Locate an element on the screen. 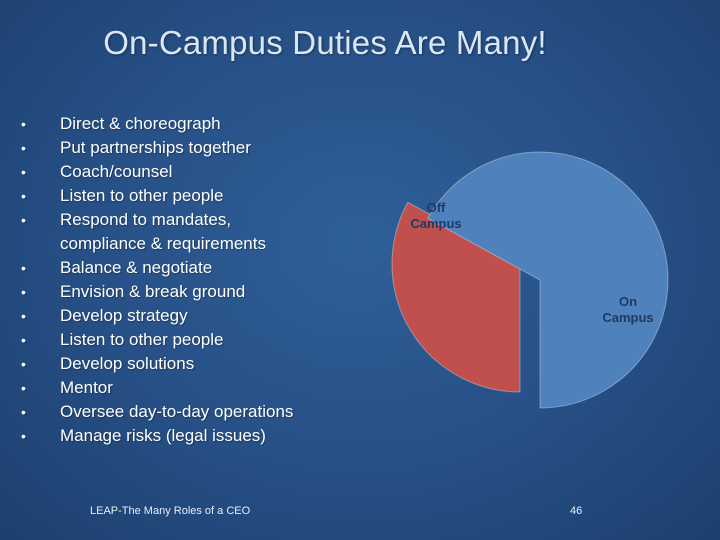  pie-label-off-campus: Off Campus is located at coordinates (435, 215).